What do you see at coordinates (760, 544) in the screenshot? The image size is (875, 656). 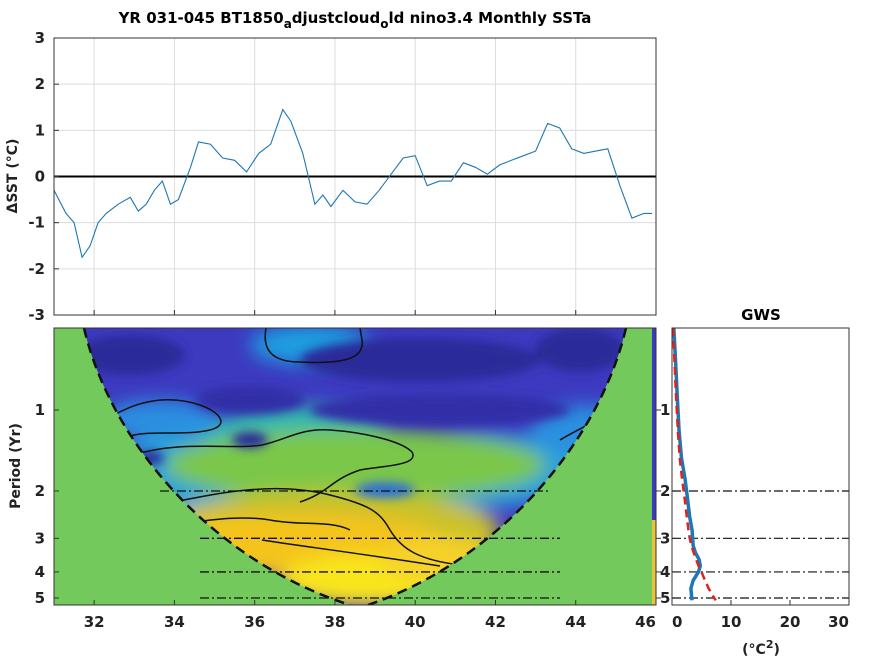 I see `gws-reference-lines` at bounding box center [760, 544].